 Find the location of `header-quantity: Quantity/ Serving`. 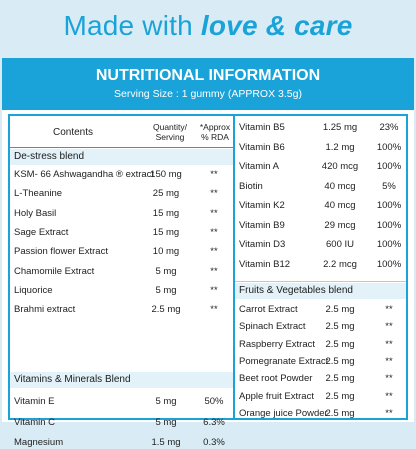

header-quantity: Quantity/ Serving is located at coordinates (170, 132).